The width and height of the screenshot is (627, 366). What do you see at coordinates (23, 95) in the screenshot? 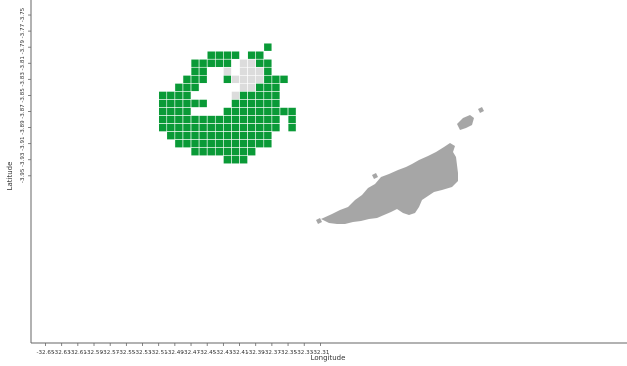
I see `y-tick-label: -3.85` at bounding box center [23, 95].